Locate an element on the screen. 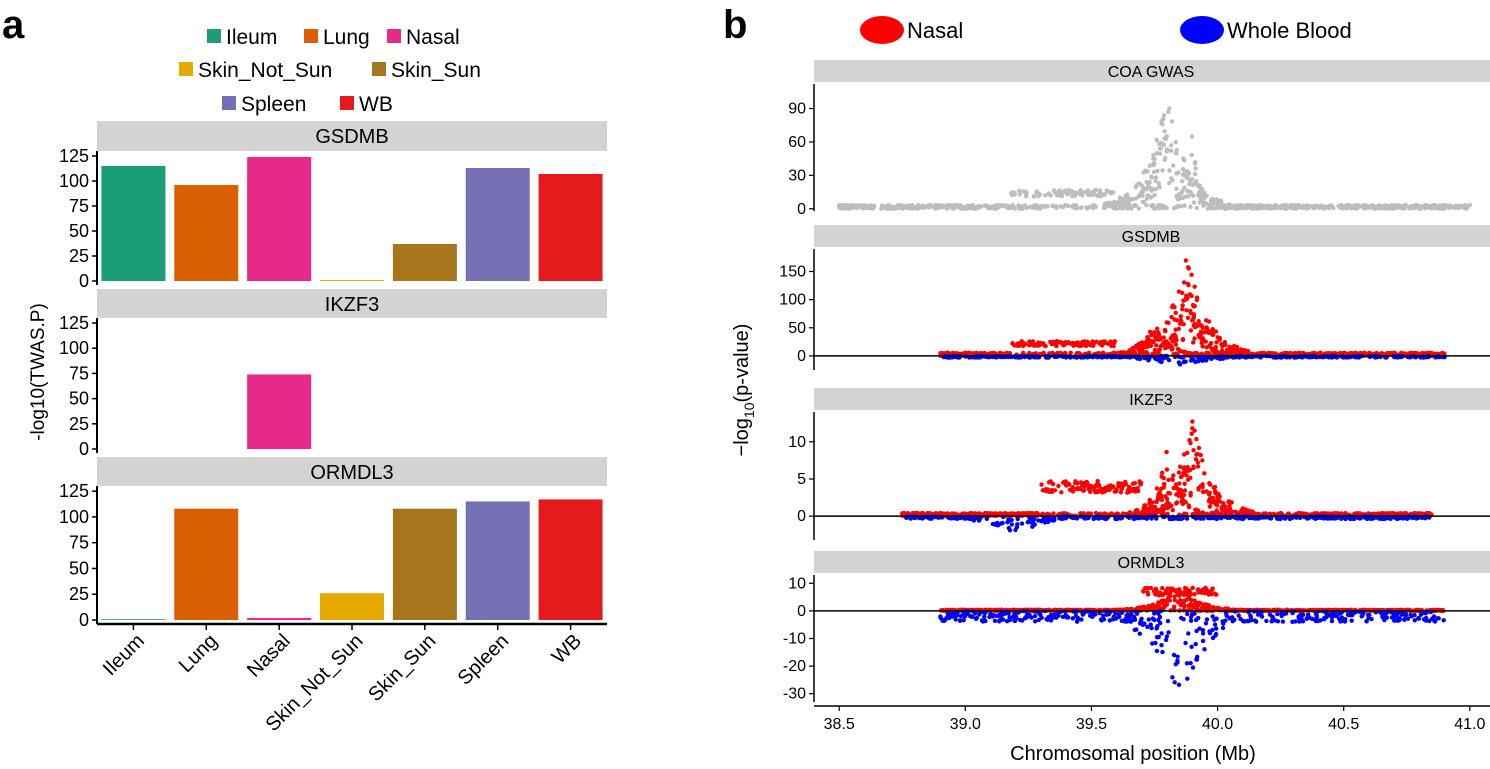 The width and height of the screenshot is (1490, 769). legend-swatch-skin-not-sun is located at coordinates (186, 69).